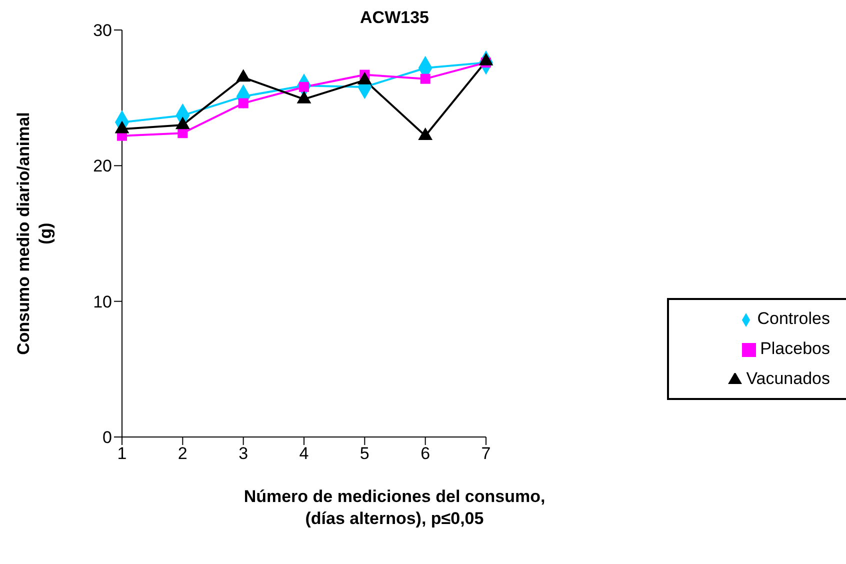  What do you see at coordinates (425, 454) in the screenshot?
I see `x-tick-label: 6` at bounding box center [425, 454].